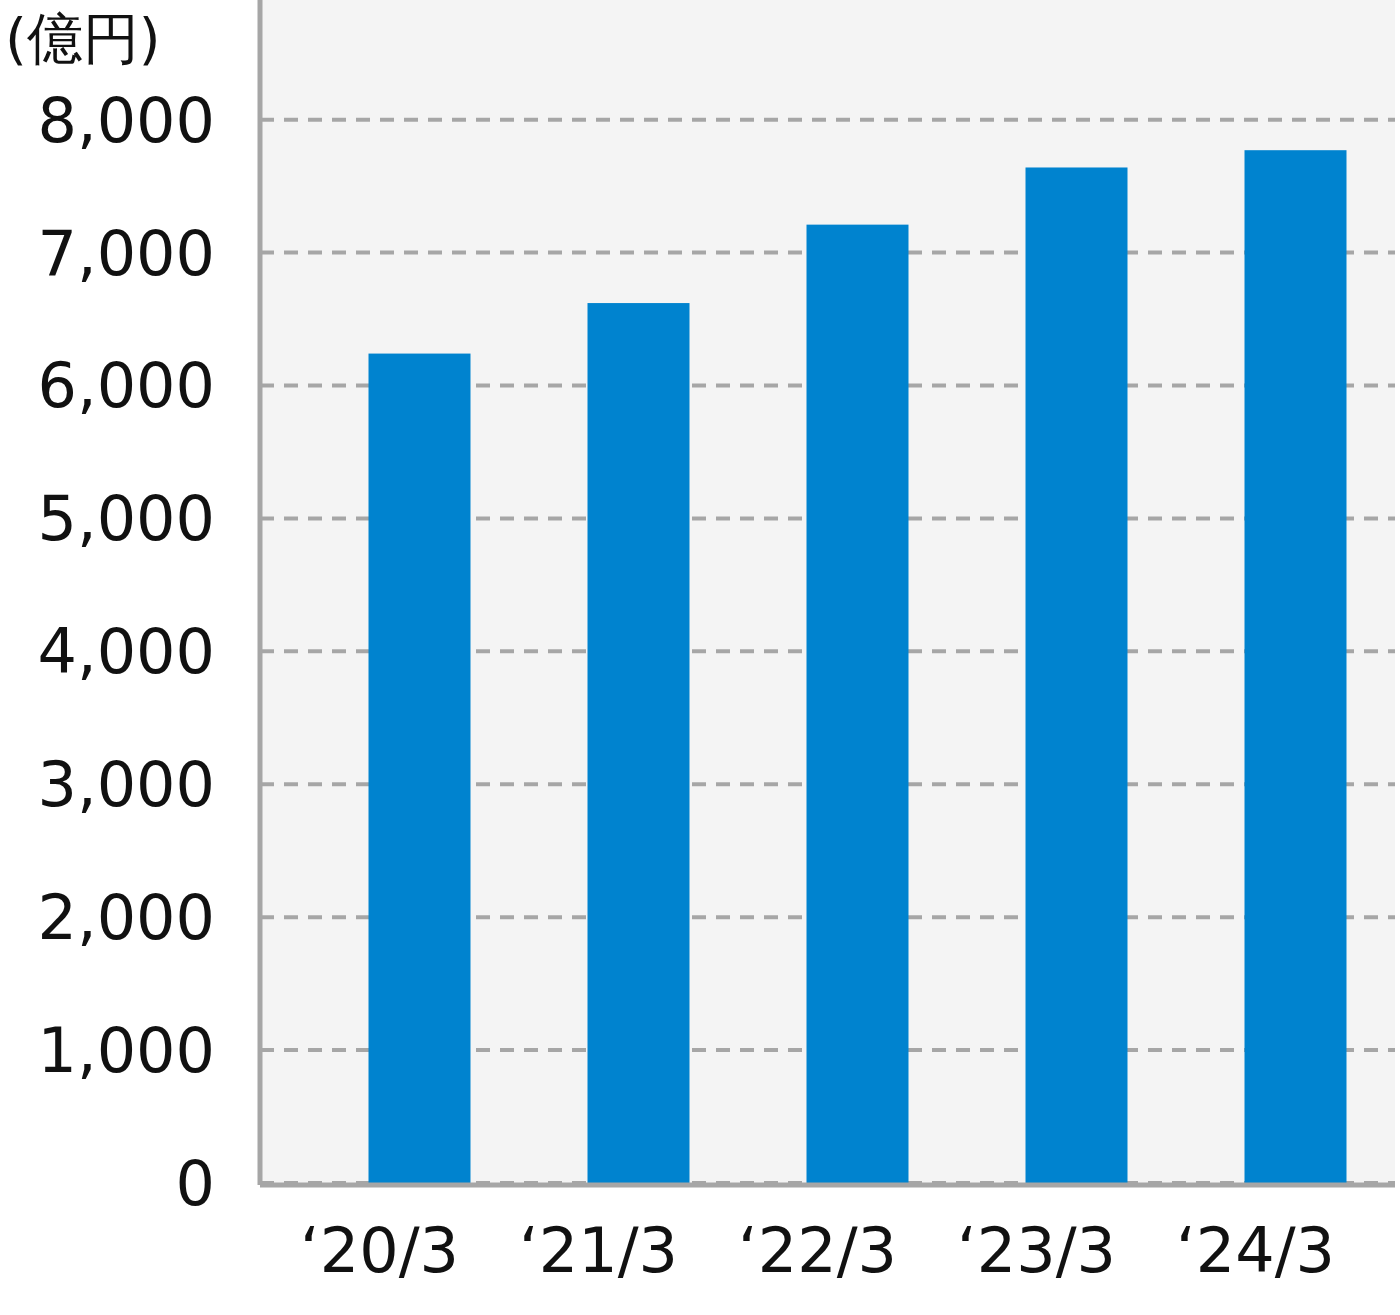 This screenshot has height=1315, width=1400. Describe the element at coordinates (598, 1250) in the screenshot. I see `x-tick-label: ‘21/3` at that location.